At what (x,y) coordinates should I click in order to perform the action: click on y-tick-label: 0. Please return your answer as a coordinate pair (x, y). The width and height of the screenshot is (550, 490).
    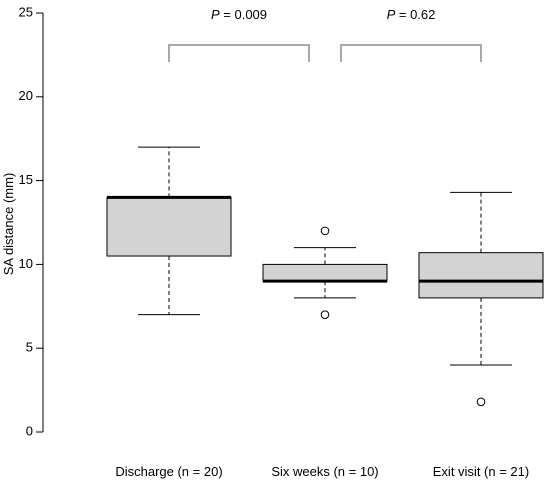
    Looking at the image, I should click on (29, 430).